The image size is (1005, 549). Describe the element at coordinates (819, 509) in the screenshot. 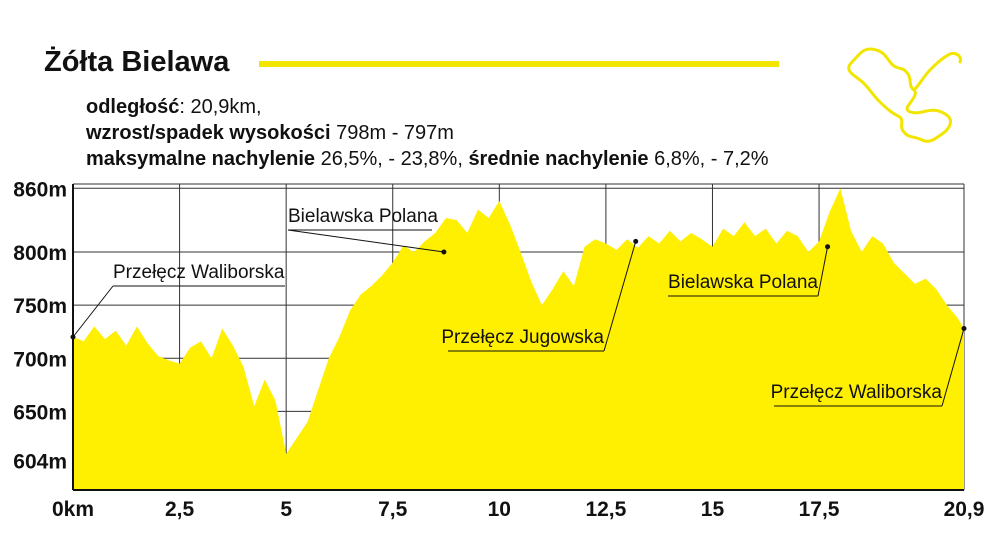

I see `x-tick-label: 17,5` at that location.